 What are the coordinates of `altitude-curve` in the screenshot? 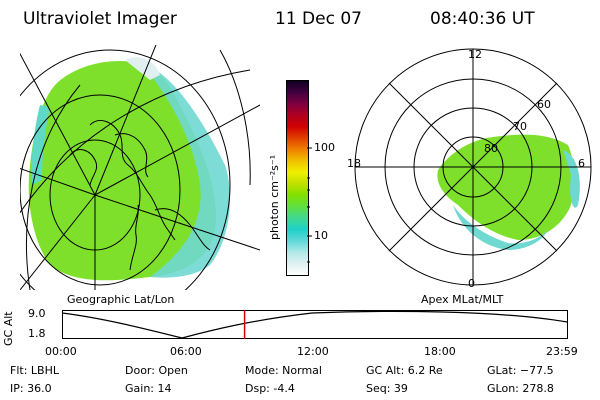 It's located at (315, 324).